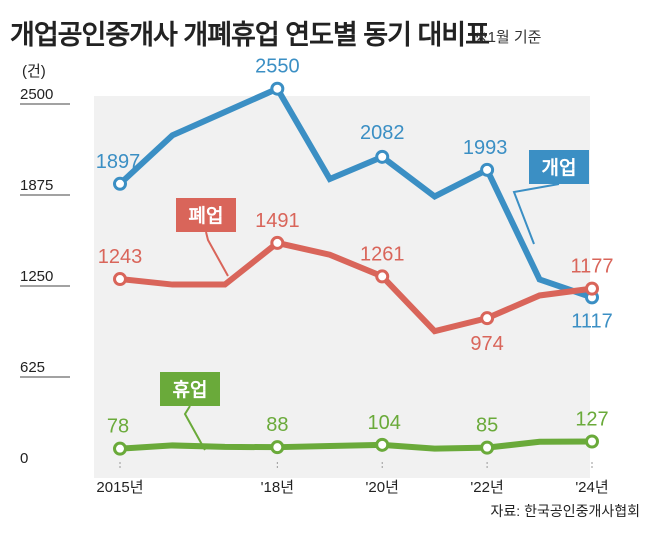  I want to click on x-tick-label: '24년, so click(591, 487).